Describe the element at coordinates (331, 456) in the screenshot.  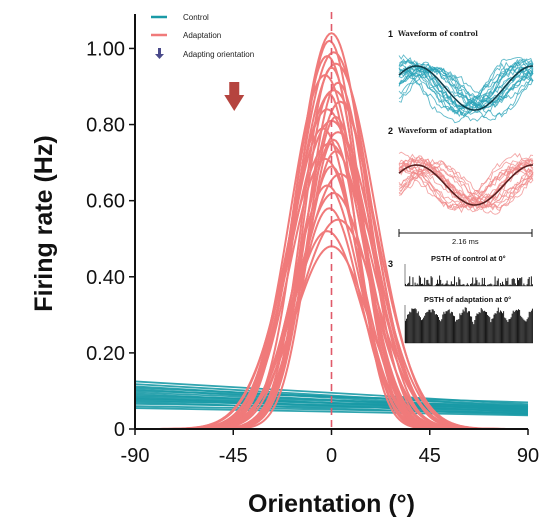
I see `x-tick-label: 0` at that location.